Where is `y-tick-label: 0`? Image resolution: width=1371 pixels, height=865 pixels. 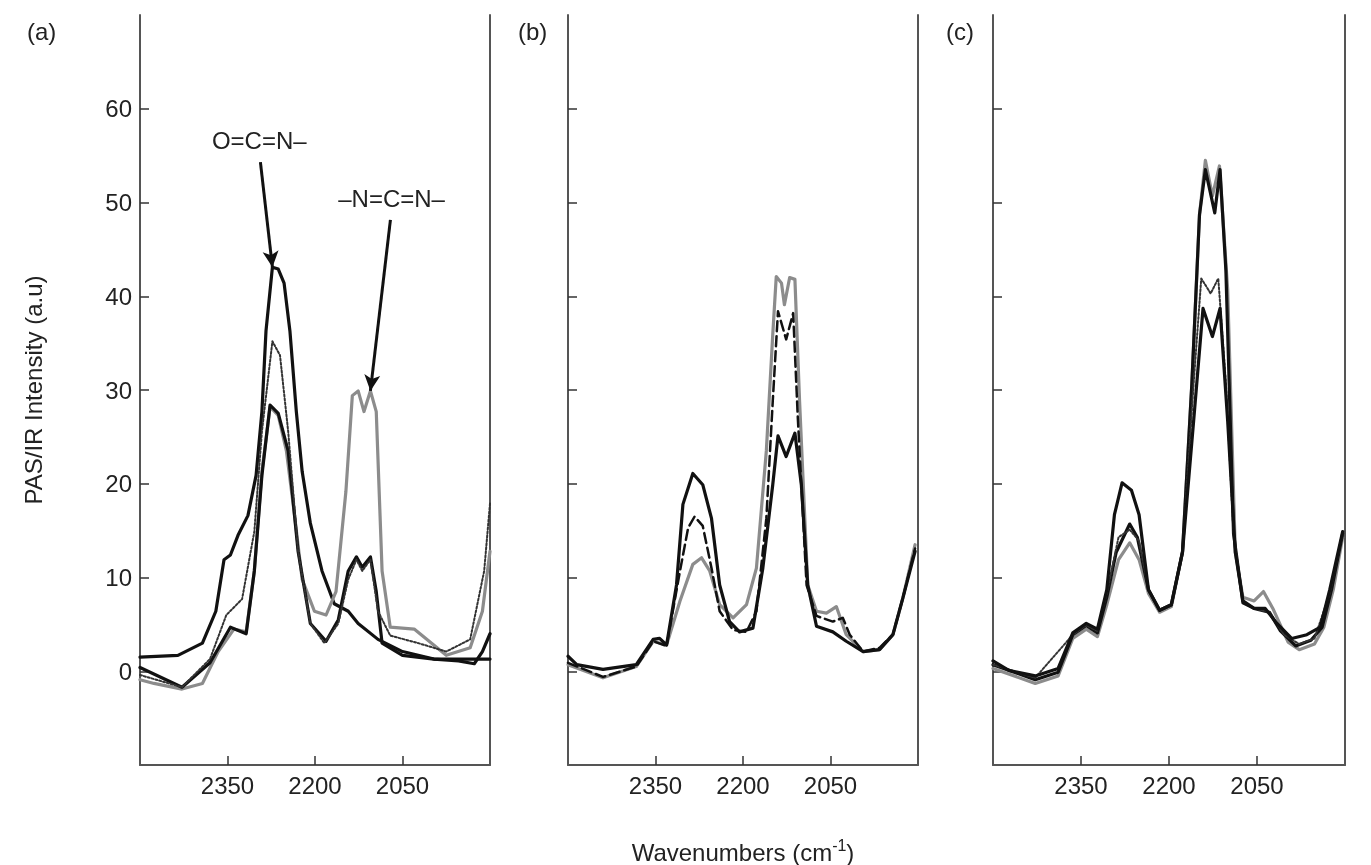 y-tick-label: 0 is located at coordinates (125, 671).